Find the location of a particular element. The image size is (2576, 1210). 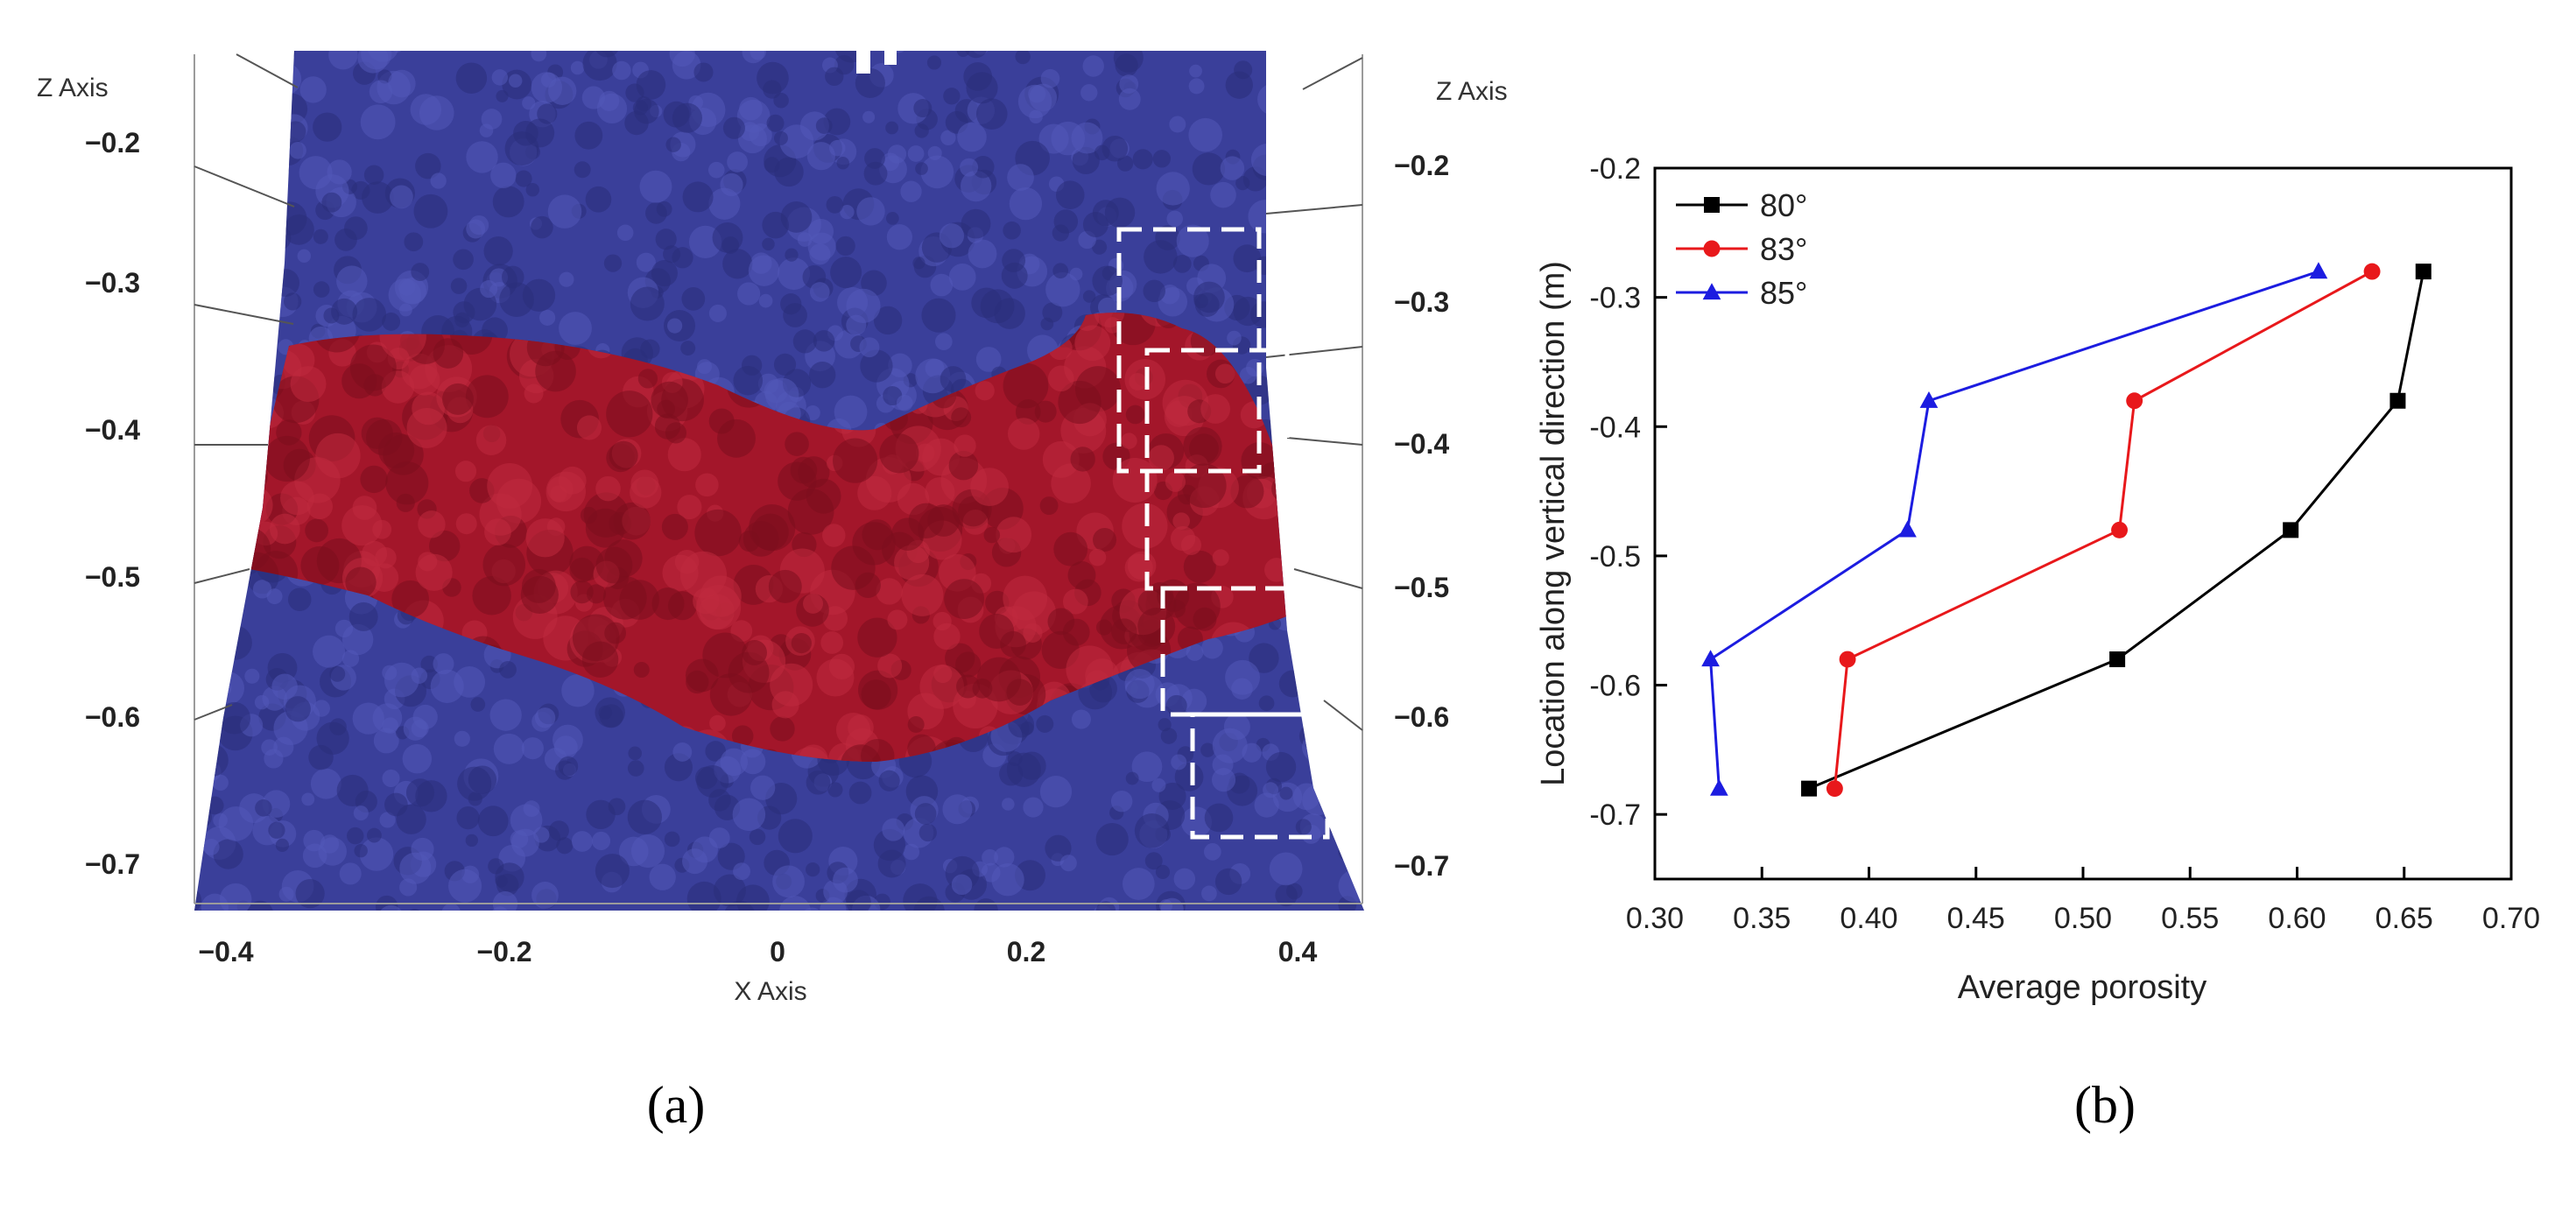

x-axis-title: X Axis is located at coordinates (770, 991).